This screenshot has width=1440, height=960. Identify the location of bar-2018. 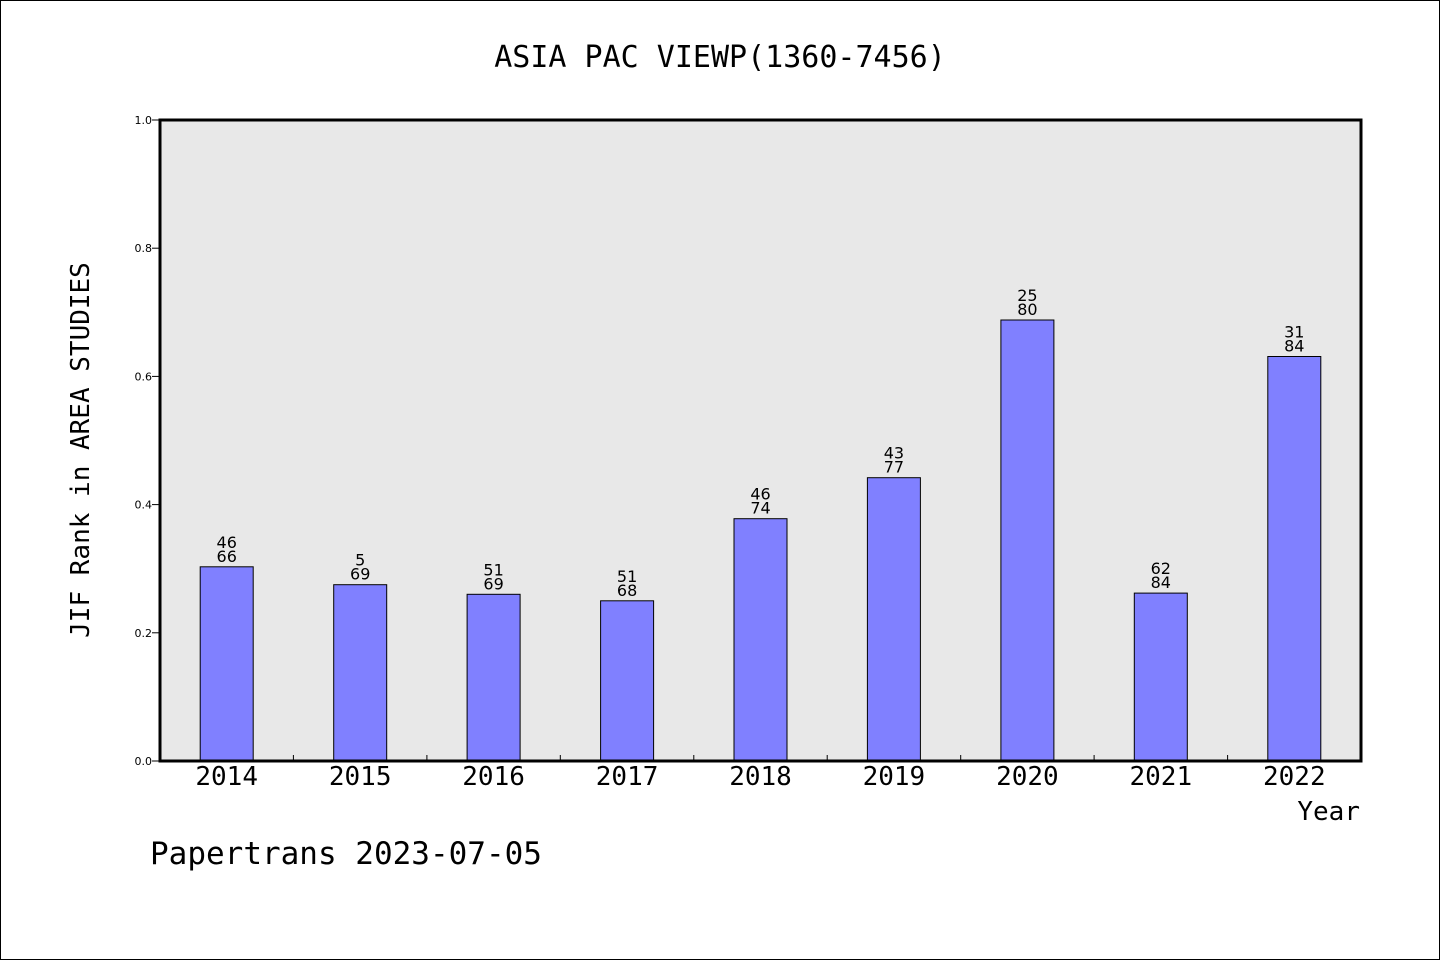
(760, 640).